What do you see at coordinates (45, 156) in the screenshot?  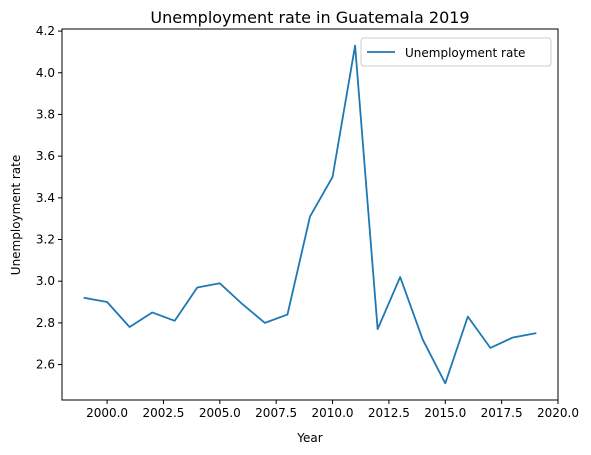 I see `y-tick-label: 3.6` at bounding box center [45, 156].